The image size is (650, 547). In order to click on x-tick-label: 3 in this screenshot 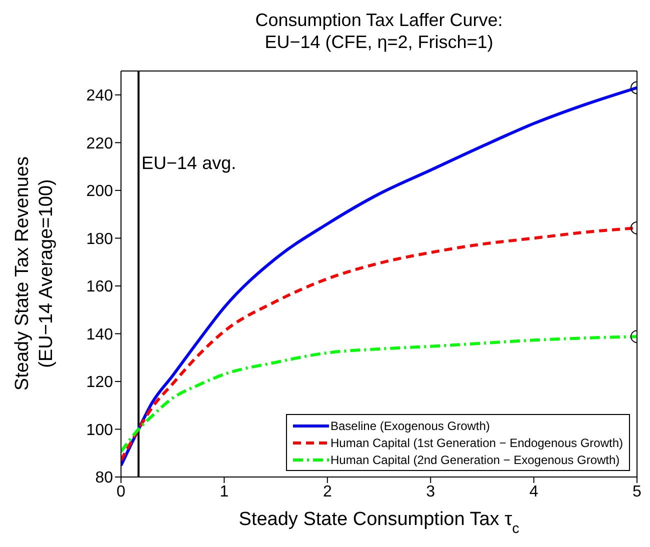, I will do `click(431, 491)`.